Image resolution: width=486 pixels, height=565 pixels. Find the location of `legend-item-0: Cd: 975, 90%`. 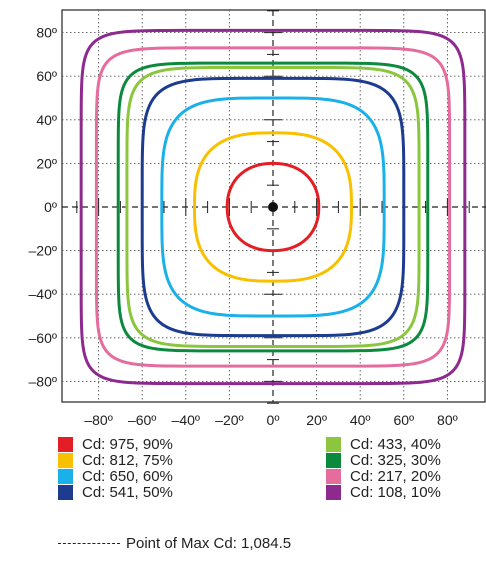

legend-item-0: Cd: 975, 90% is located at coordinates (115, 444).